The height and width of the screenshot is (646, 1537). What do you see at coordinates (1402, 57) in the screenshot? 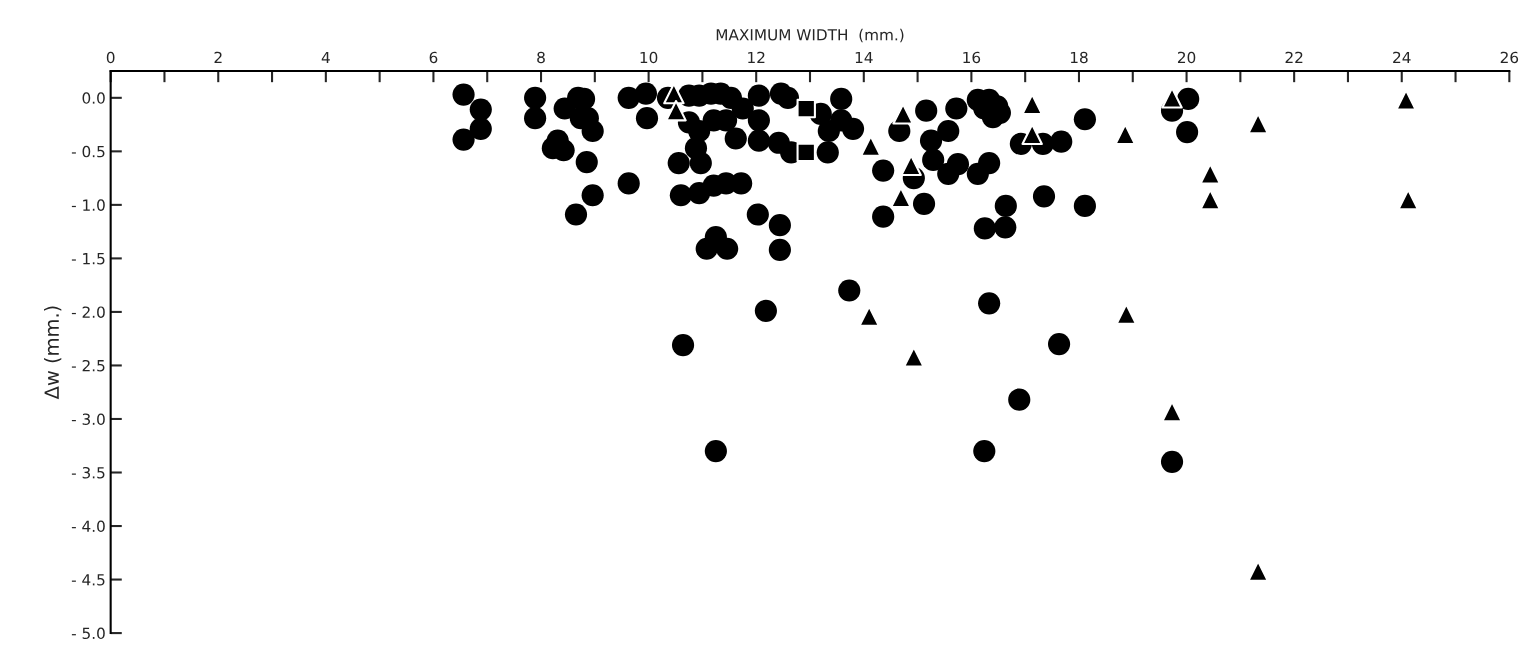
I see `x-tick-label: 24` at bounding box center [1402, 57].